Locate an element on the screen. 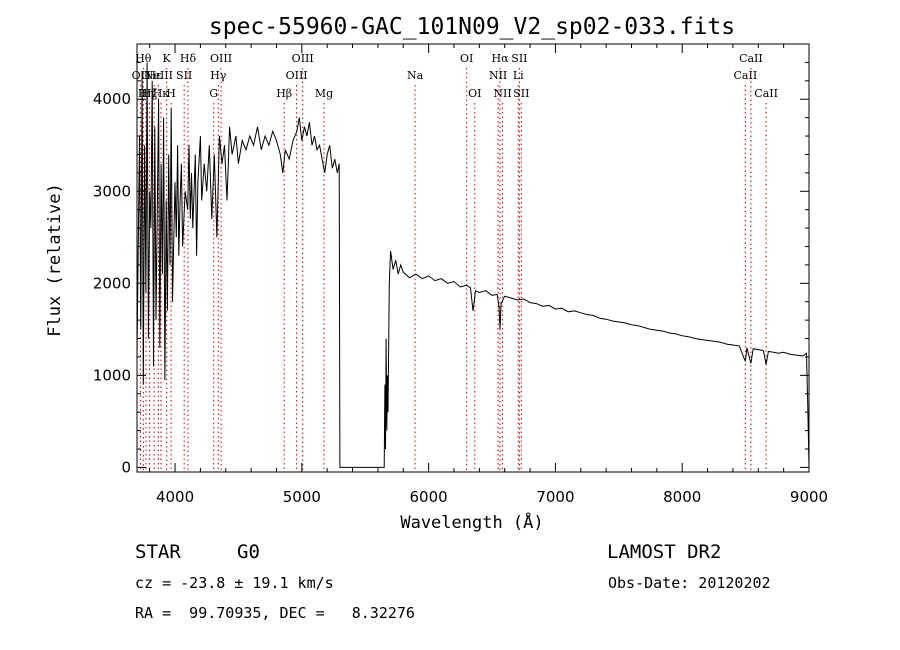  object-class: STAR is located at coordinates (158, 552).